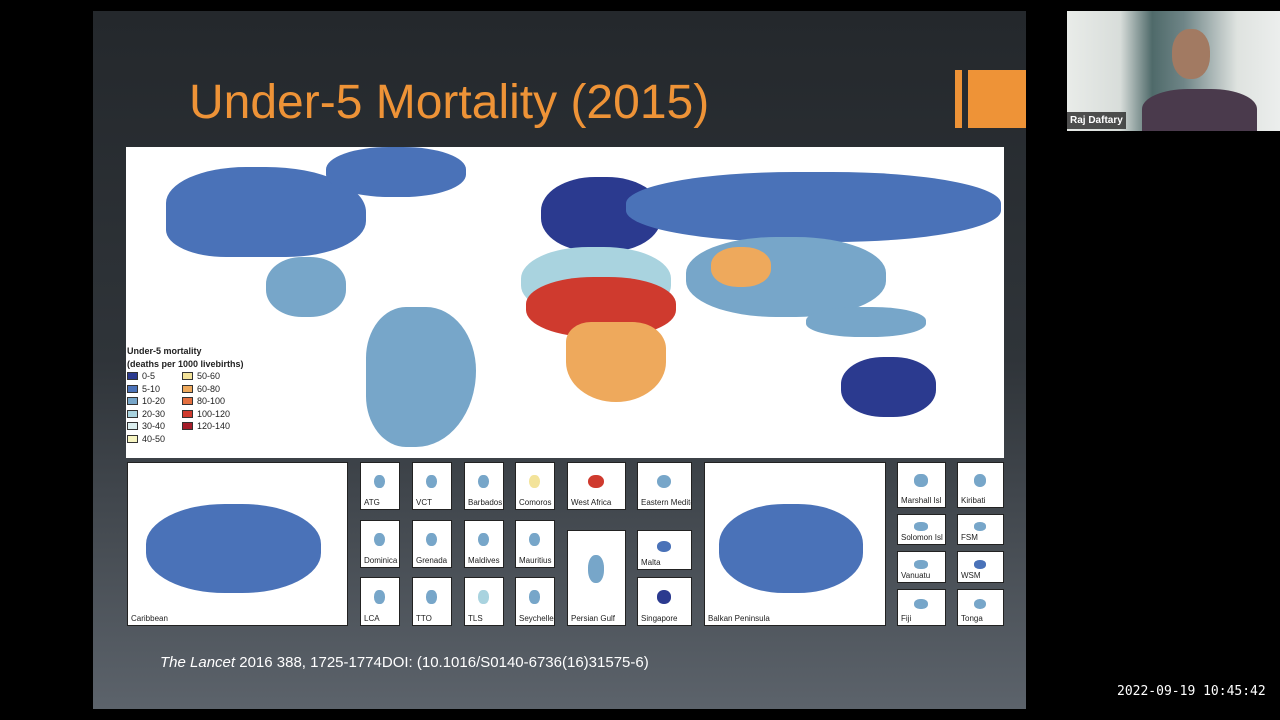 This screenshot has height=720, width=1280. Describe the element at coordinates (916, 575) in the screenshot. I see `inset-label: Vanuatu` at that location.